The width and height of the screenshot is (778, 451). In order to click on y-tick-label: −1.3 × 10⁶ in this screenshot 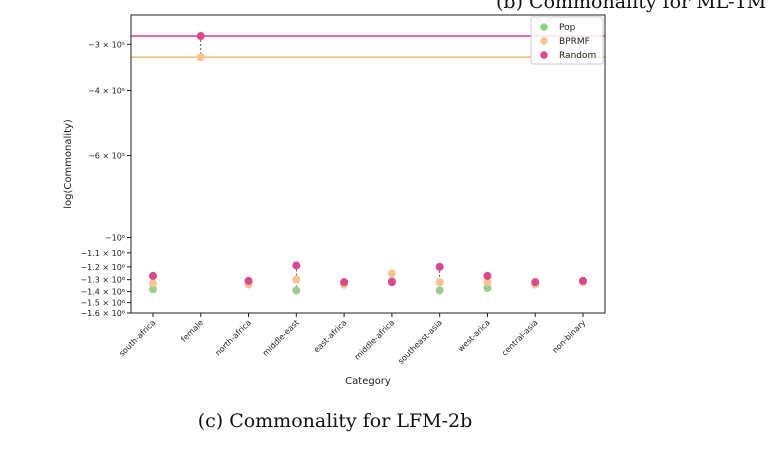, I will do `click(102, 280)`.